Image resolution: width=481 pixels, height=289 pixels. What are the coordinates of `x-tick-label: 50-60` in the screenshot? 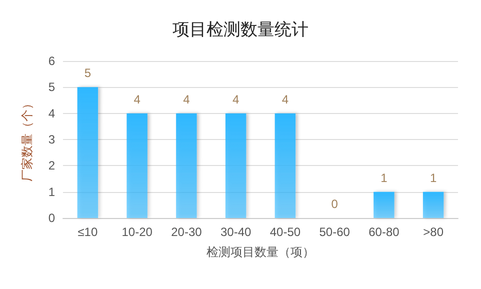 It's located at (334, 232).